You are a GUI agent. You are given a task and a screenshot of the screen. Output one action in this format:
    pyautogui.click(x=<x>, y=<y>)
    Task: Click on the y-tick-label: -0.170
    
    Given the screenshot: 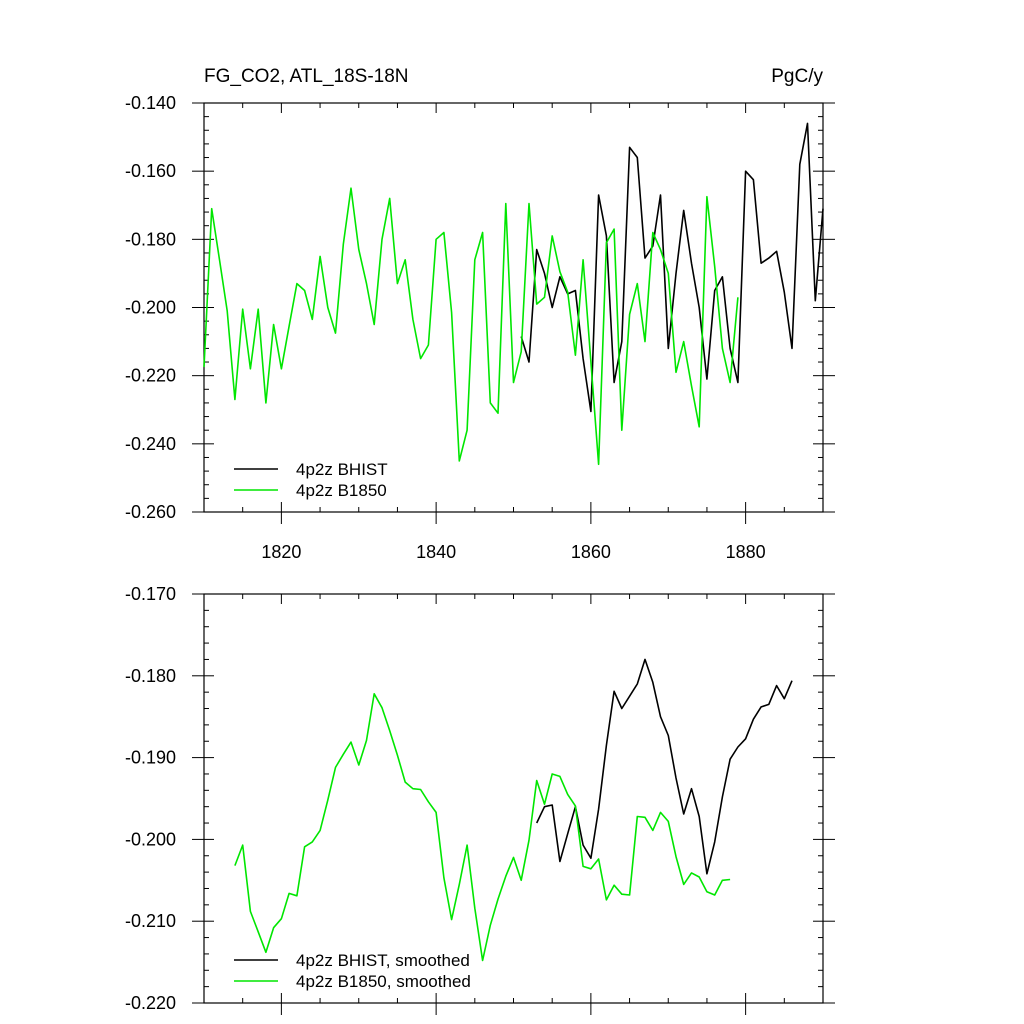 What is the action you would take?
    pyautogui.click(x=150, y=594)
    